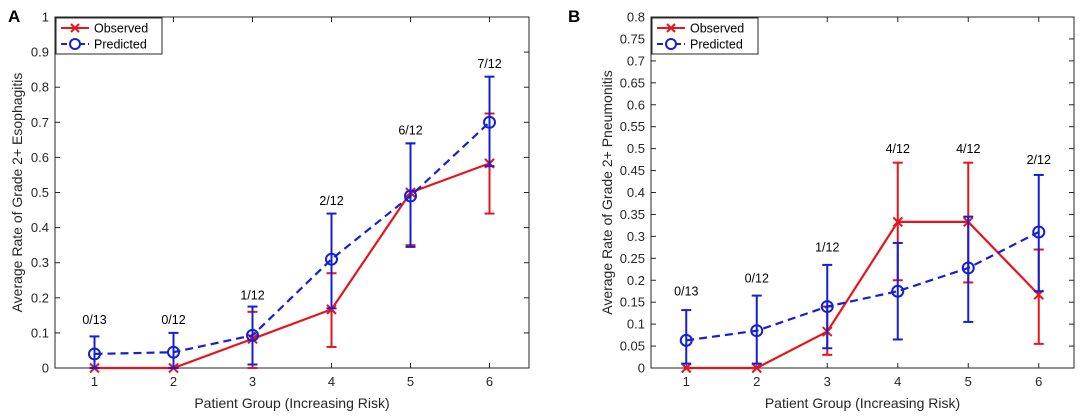 This screenshot has height=416, width=1084. Describe the element at coordinates (632, 346) in the screenshot. I see `y-tick-label: 0.05` at that location.